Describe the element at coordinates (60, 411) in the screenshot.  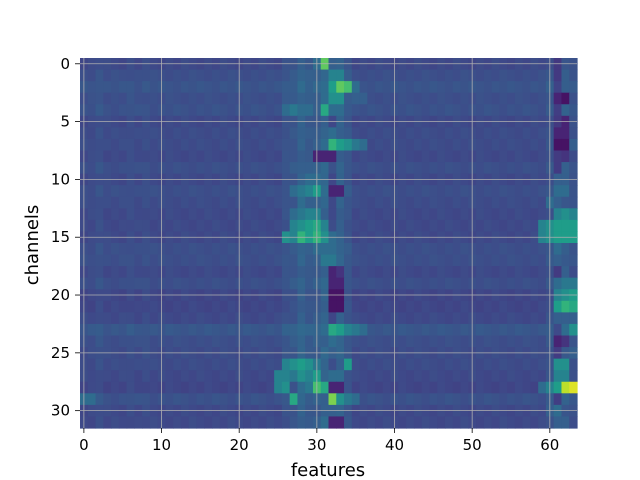
I see `y-tick-label: 30` at that location.